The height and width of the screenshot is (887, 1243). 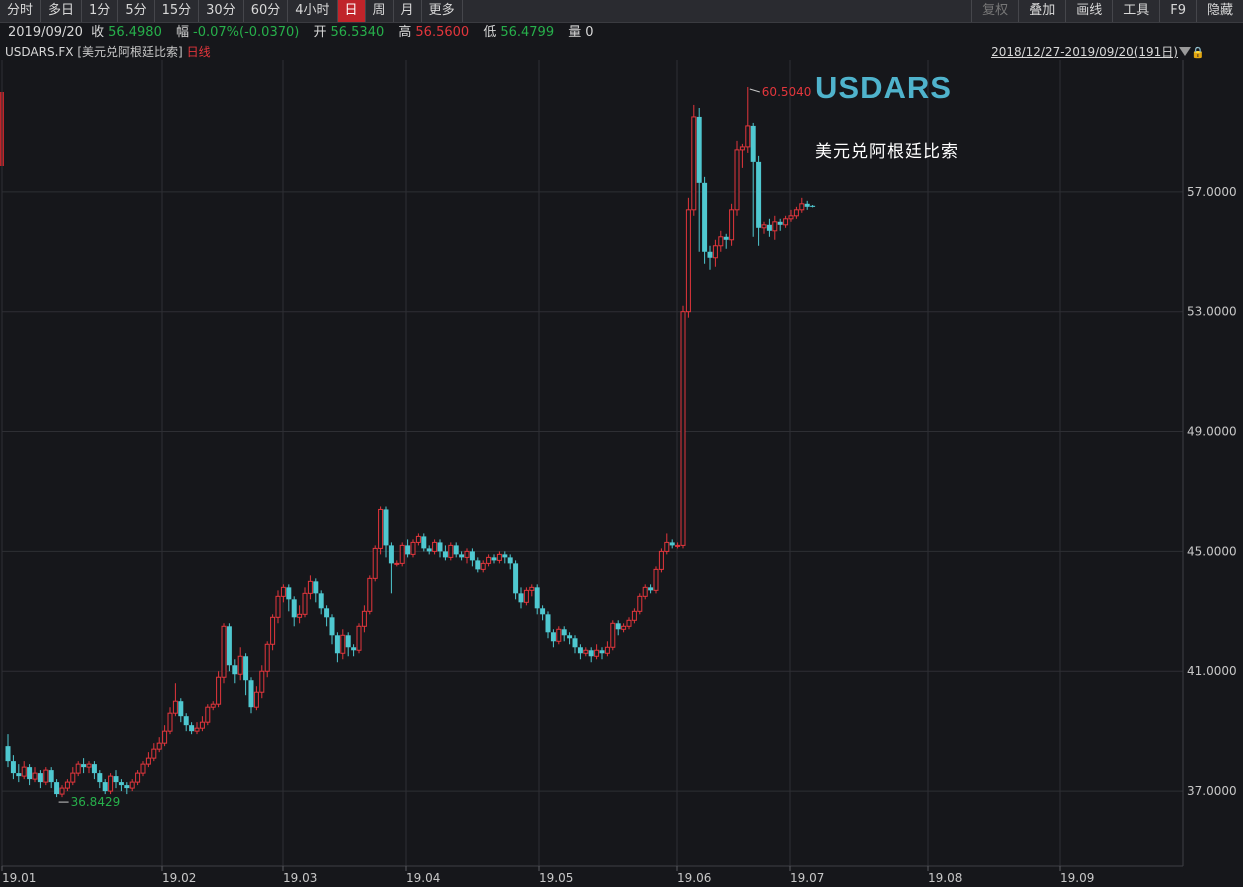 I want to click on period-tab-6: 60分, so click(x=266, y=11).